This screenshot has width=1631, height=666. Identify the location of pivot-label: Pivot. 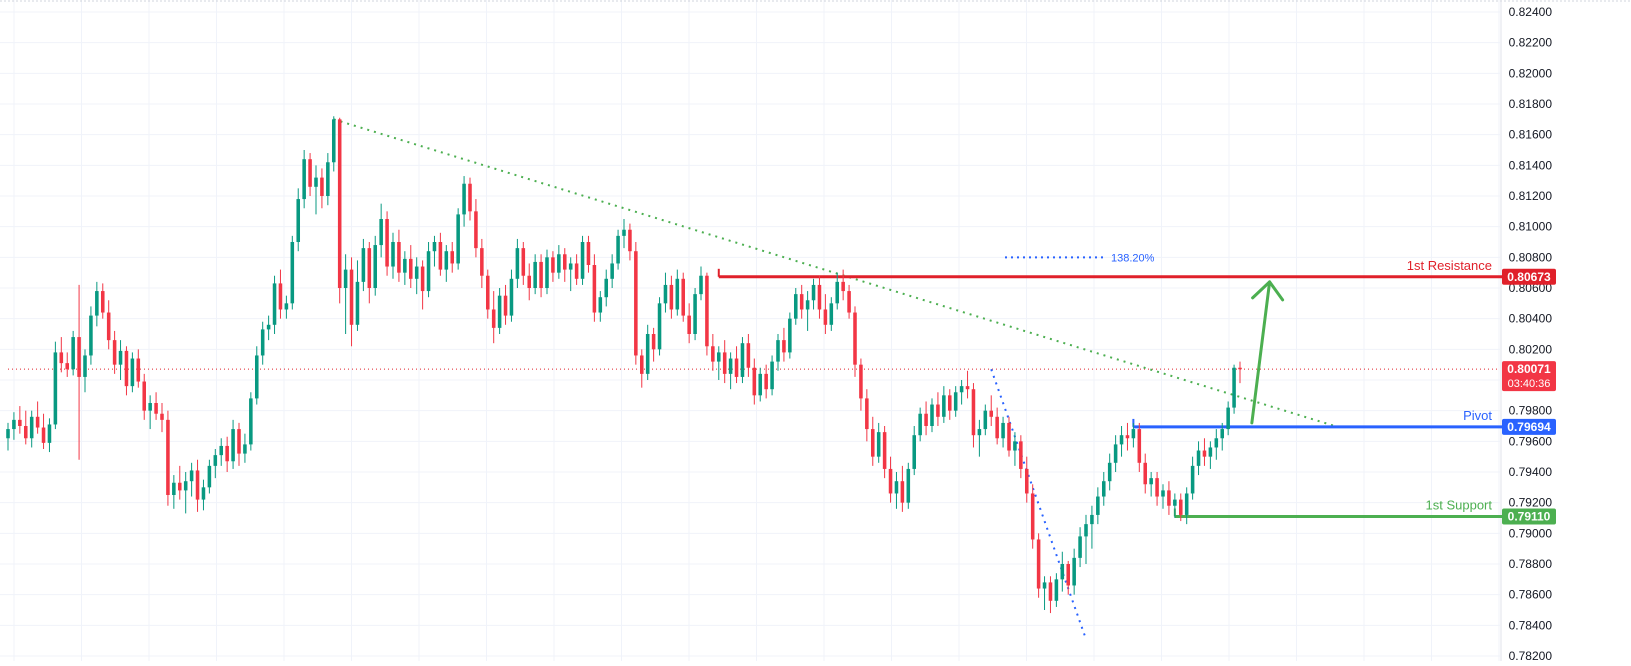
(1477, 415).